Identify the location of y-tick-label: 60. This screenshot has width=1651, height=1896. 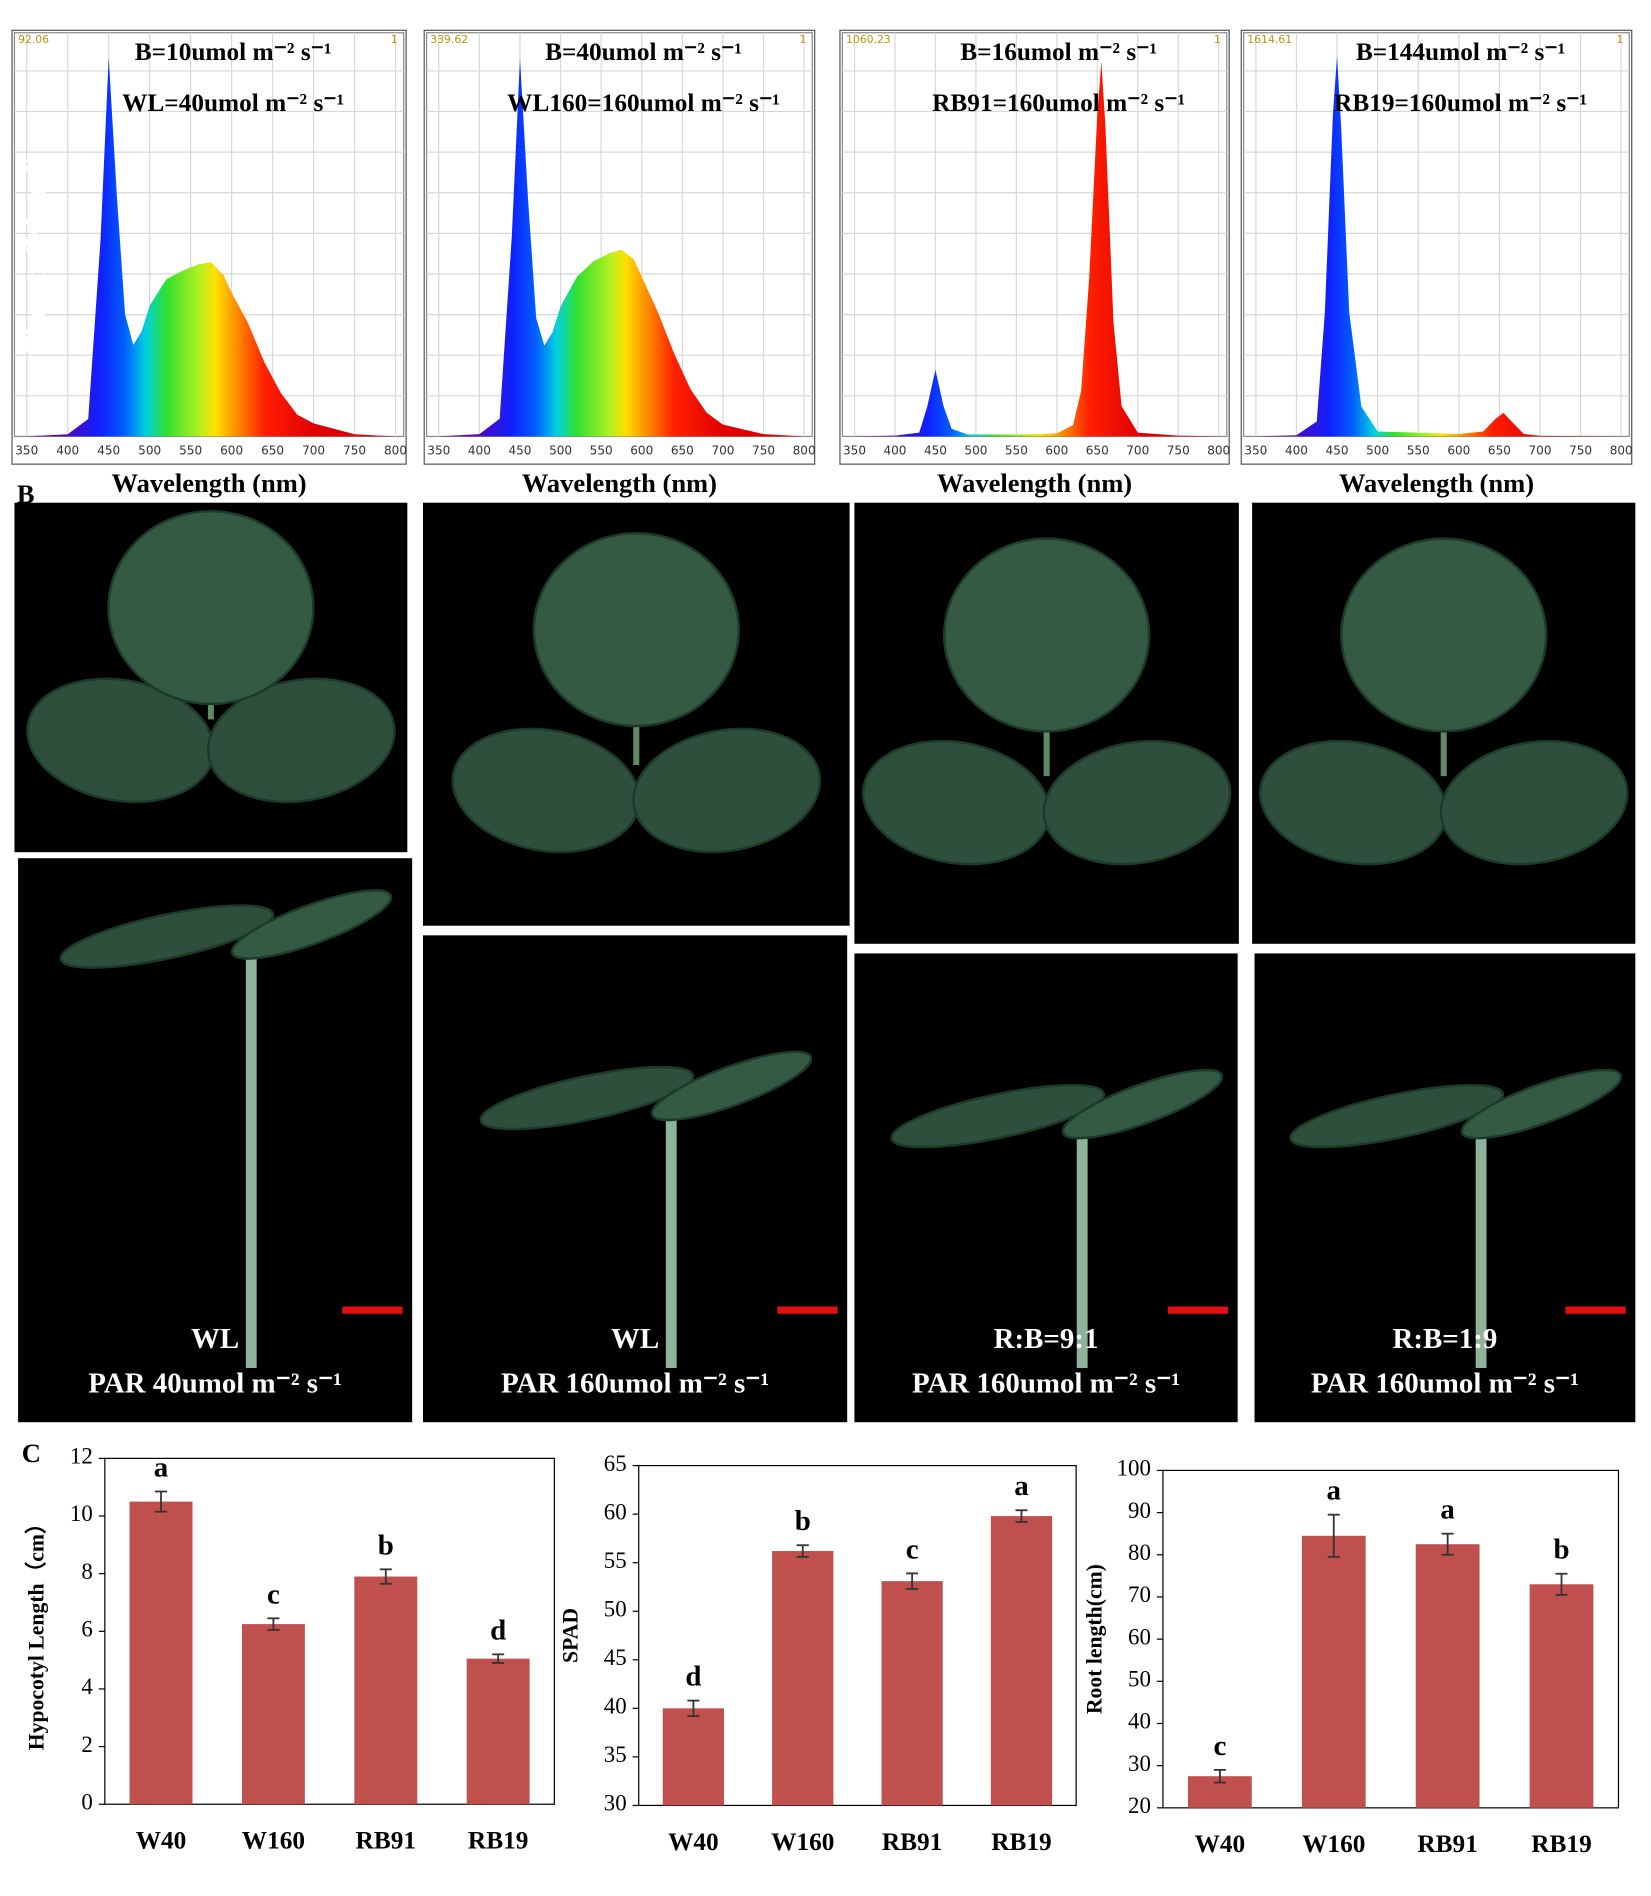
(1139, 1636).